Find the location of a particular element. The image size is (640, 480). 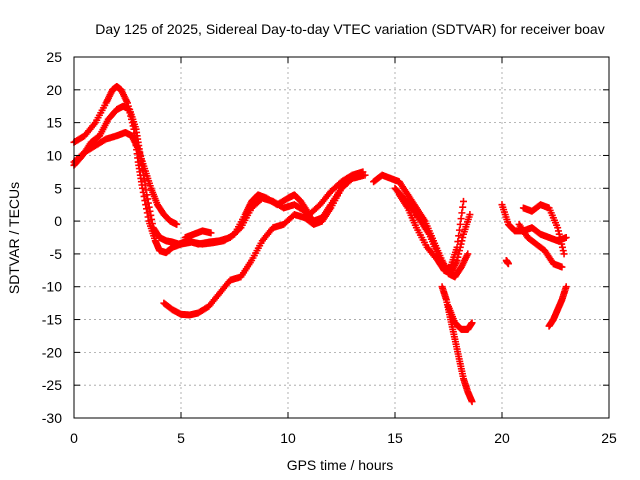

series-track-m is located at coordinates (543, 229).